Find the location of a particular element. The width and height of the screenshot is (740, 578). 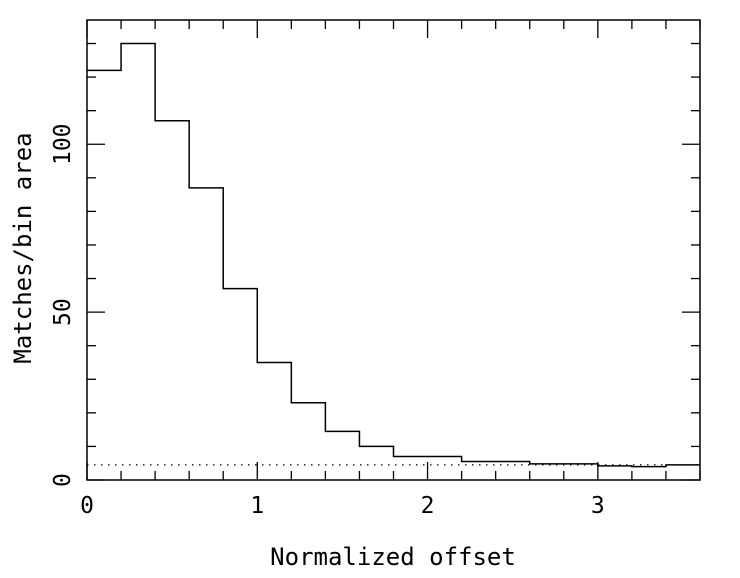

x-tick-label: 2 is located at coordinates (428, 506).